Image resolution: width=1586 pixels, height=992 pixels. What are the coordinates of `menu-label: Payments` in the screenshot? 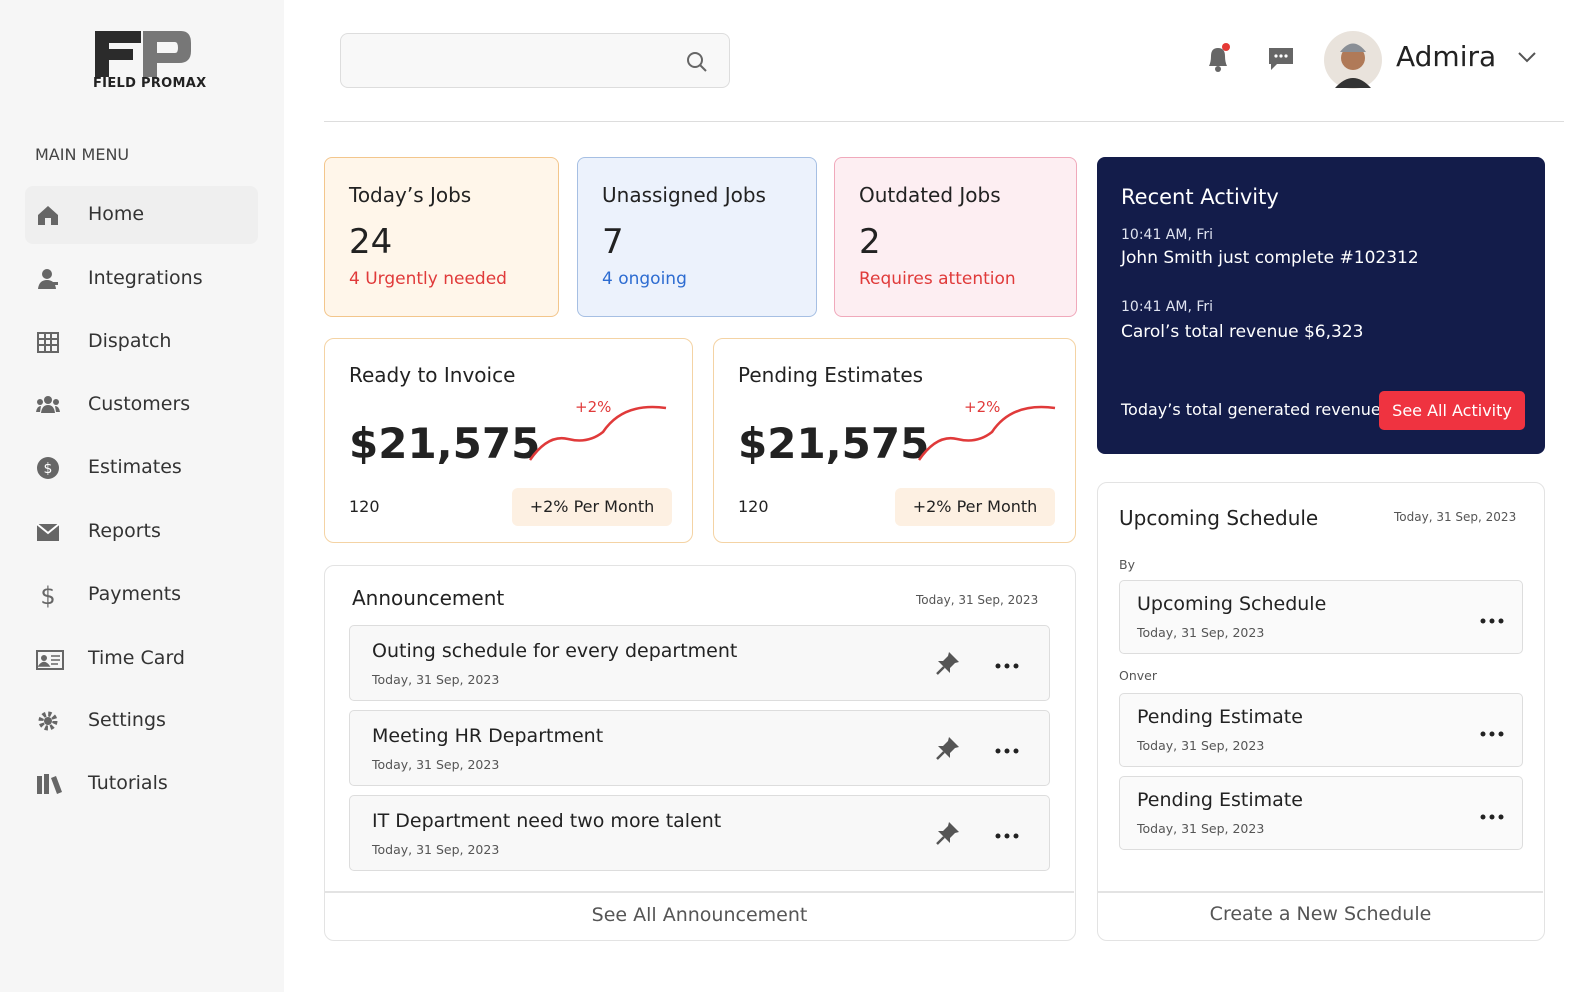 It's located at (135, 594).